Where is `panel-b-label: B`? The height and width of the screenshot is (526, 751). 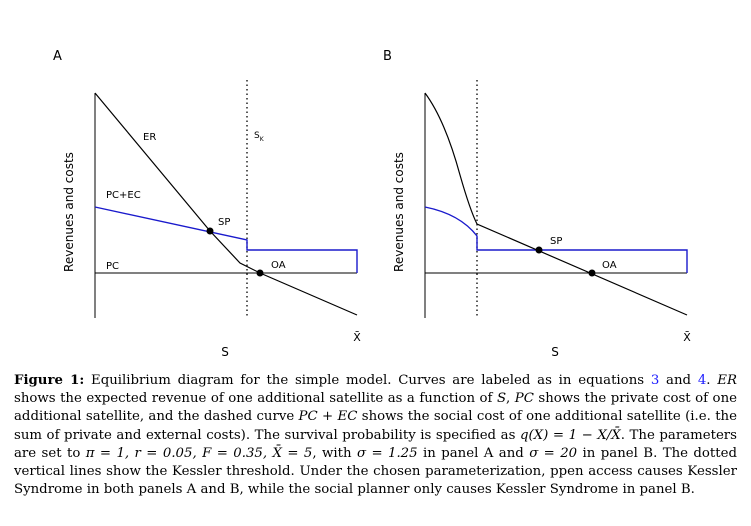 panel-b-label: B is located at coordinates (387, 56).